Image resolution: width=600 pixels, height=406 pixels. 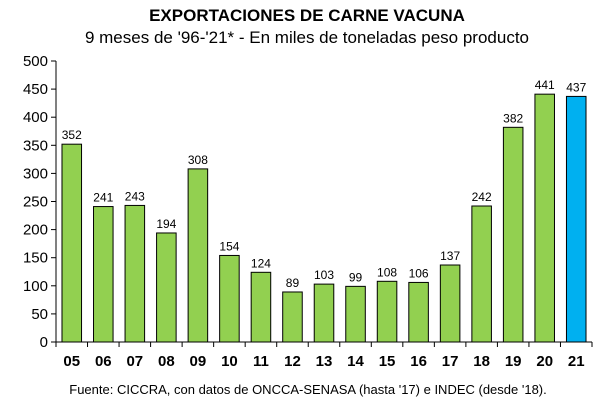 I want to click on y-tick-label: 500, so click(x=35, y=61).